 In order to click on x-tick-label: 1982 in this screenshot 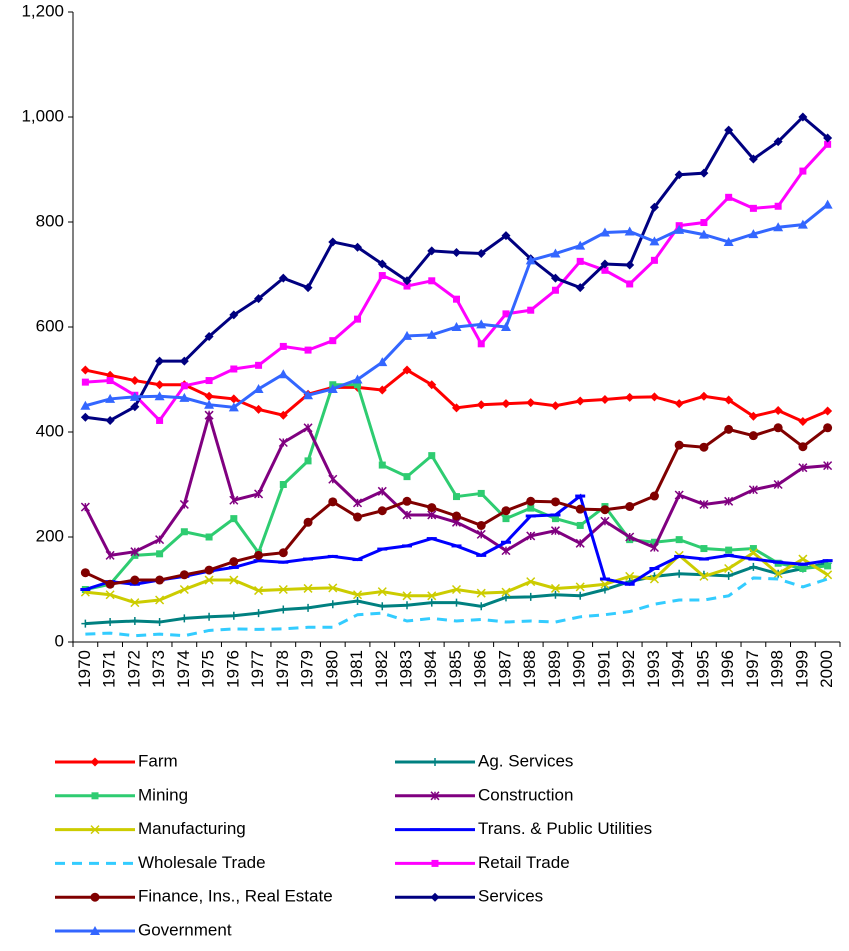, I will do `click(381, 669)`.